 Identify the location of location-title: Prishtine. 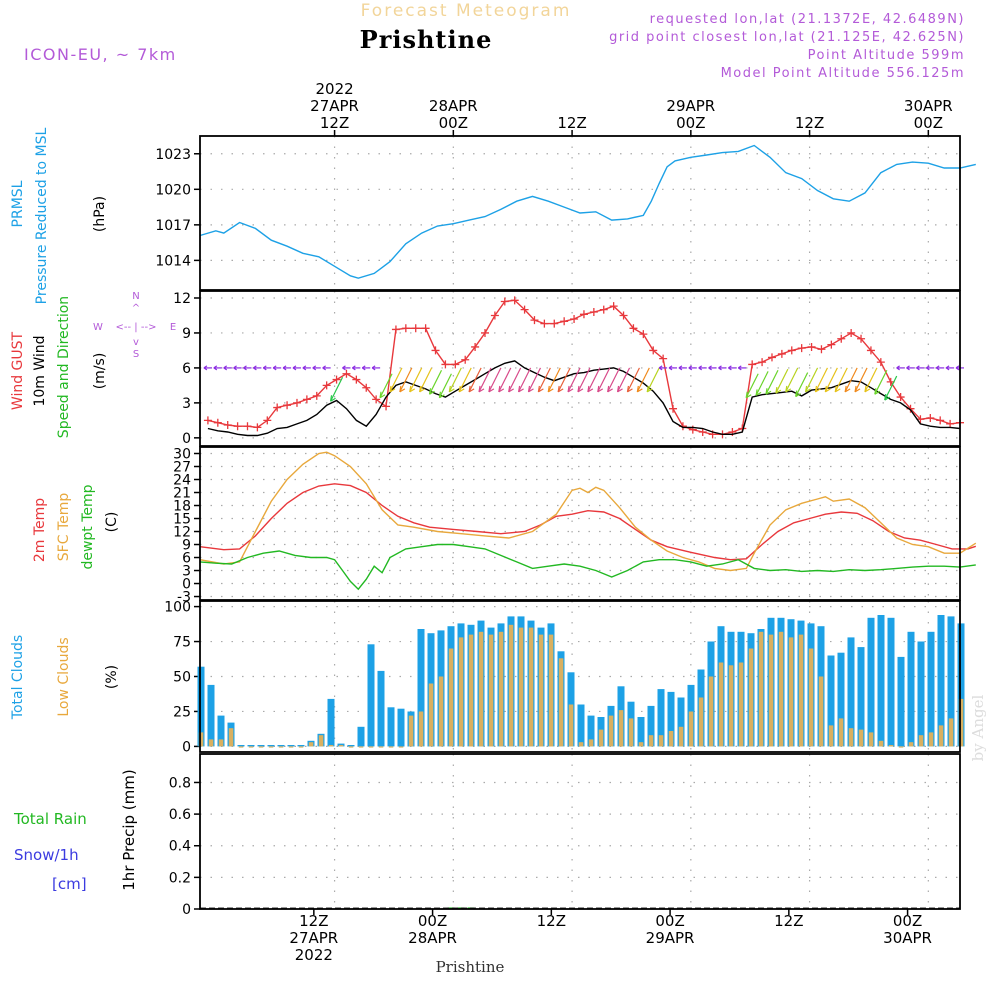
(426, 39).